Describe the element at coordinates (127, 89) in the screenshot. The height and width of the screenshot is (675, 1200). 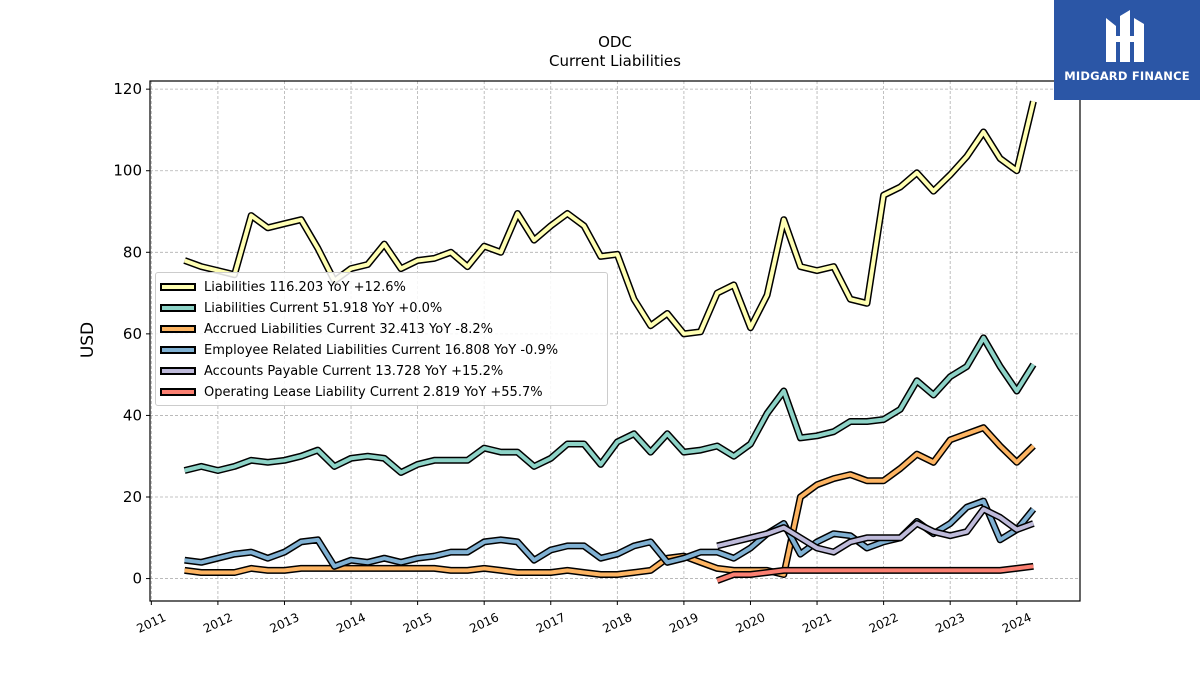
I see `y-tick-label: 120` at that location.